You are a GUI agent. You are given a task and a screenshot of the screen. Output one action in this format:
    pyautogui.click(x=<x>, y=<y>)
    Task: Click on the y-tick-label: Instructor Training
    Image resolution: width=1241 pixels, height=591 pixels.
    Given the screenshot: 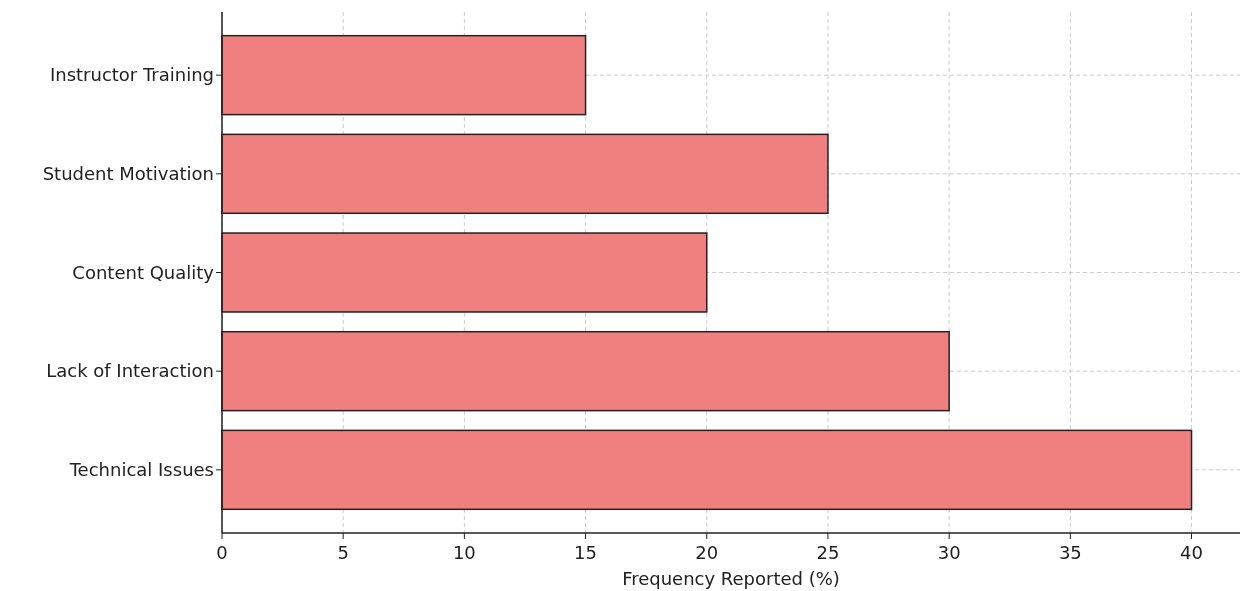 What is the action you would take?
    pyautogui.click(x=131, y=75)
    